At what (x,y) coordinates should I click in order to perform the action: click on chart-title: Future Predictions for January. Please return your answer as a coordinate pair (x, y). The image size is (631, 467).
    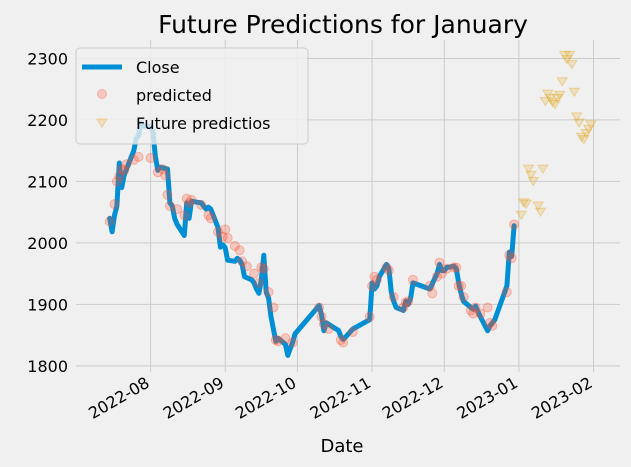
    Looking at the image, I should click on (343, 24).